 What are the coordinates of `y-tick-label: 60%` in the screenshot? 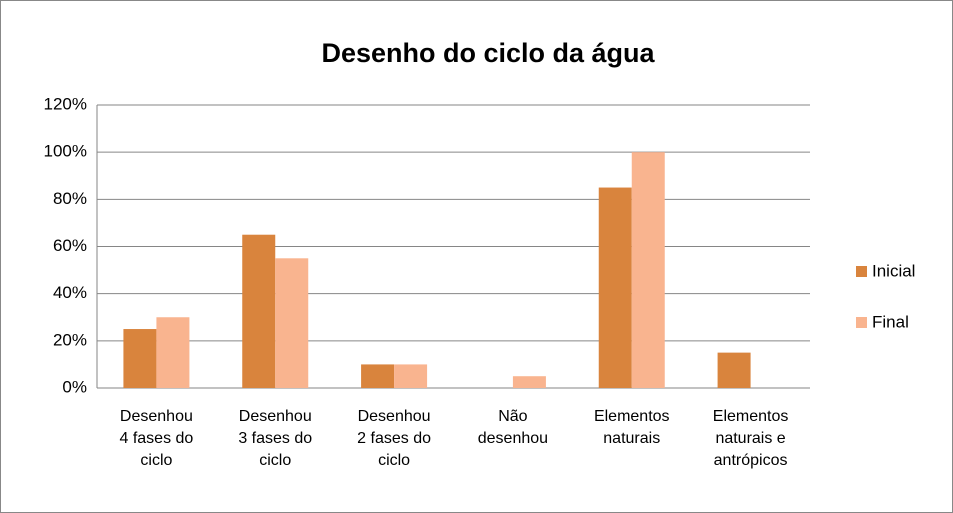 It's located at (70, 245).